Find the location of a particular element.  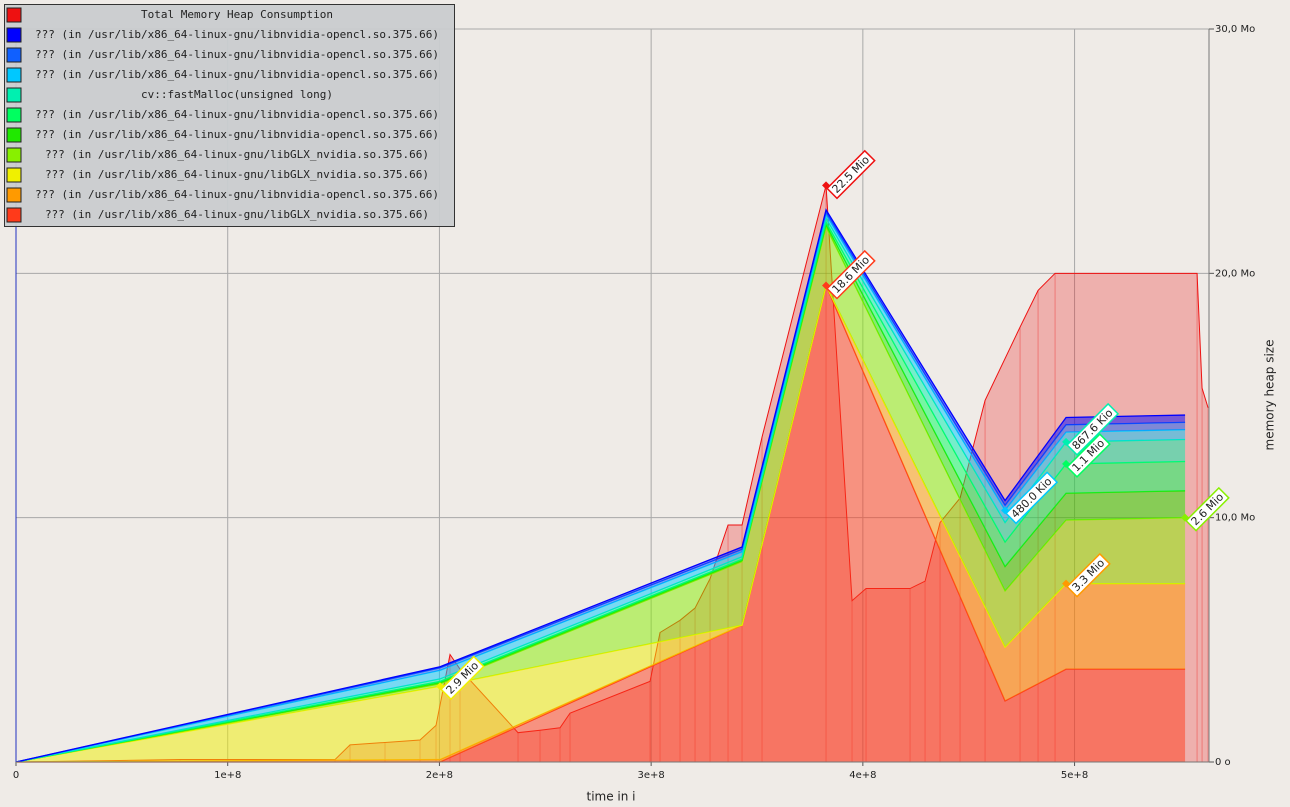

x-axis-title: time in i is located at coordinates (610, 797).